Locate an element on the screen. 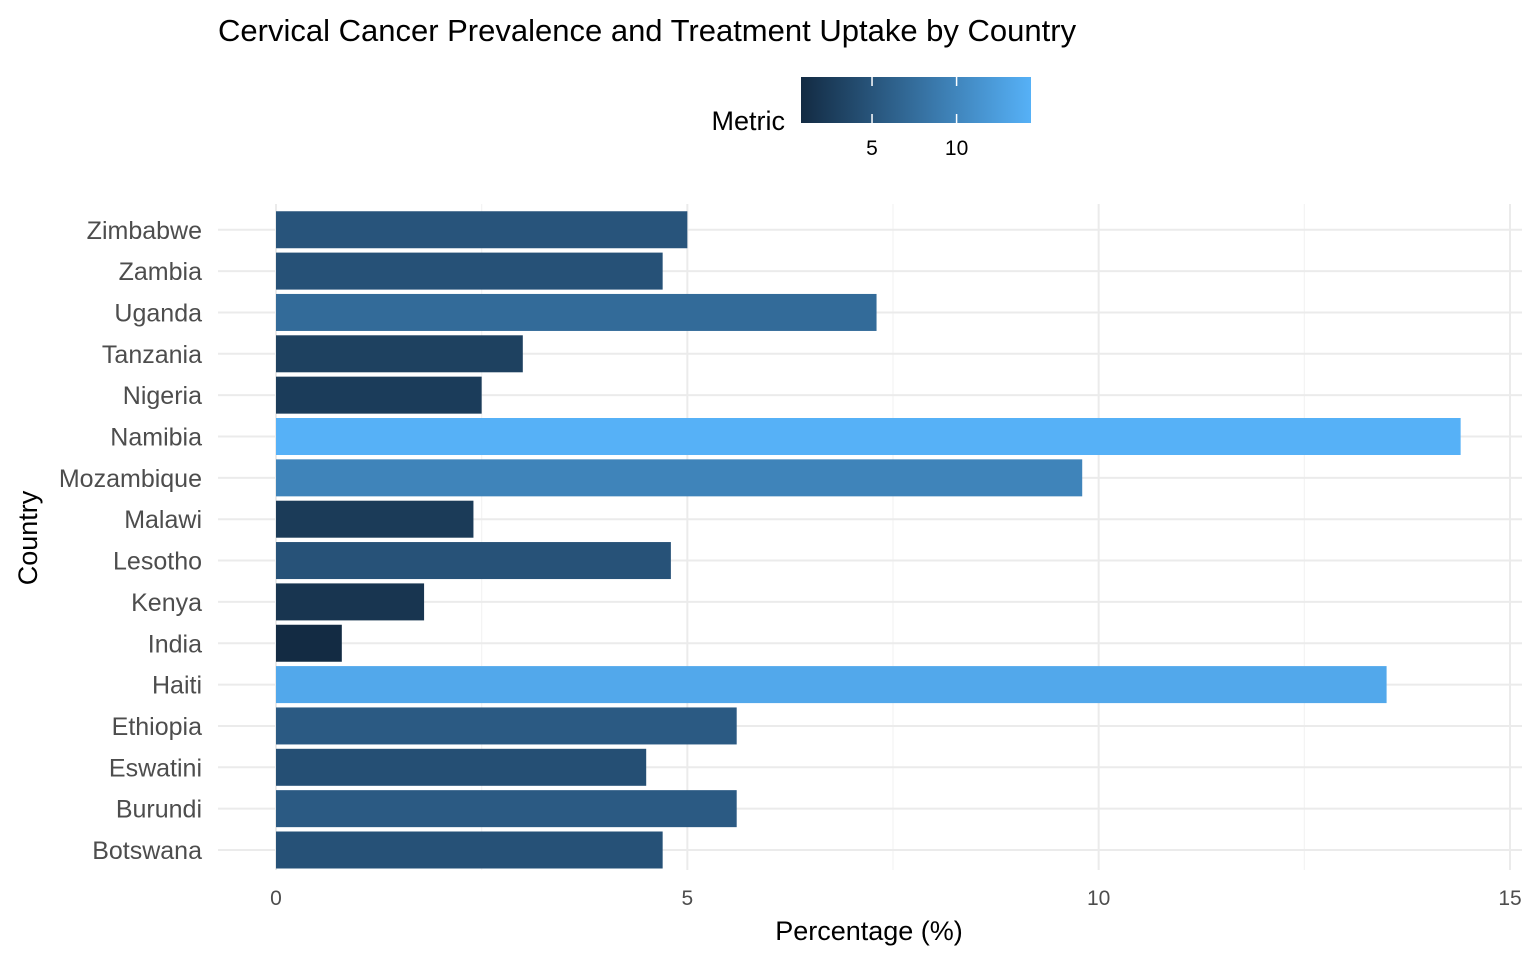 The height and width of the screenshot is (960, 1536). x-tick-label: 10 is located at coordinates (1098, 898).